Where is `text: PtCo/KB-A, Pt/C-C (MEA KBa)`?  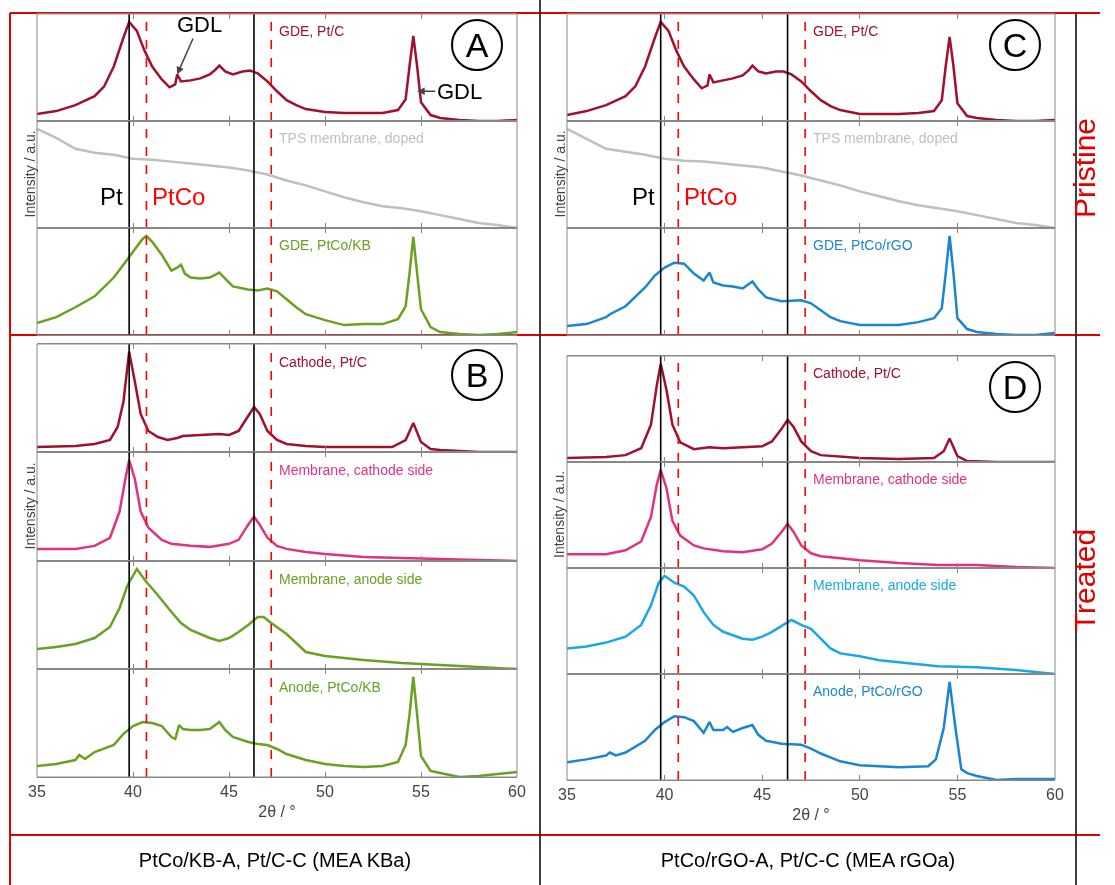 text: PtCo/KB-A, Pt/C-C (MEA KBa) is located at coordinates (275, 860).